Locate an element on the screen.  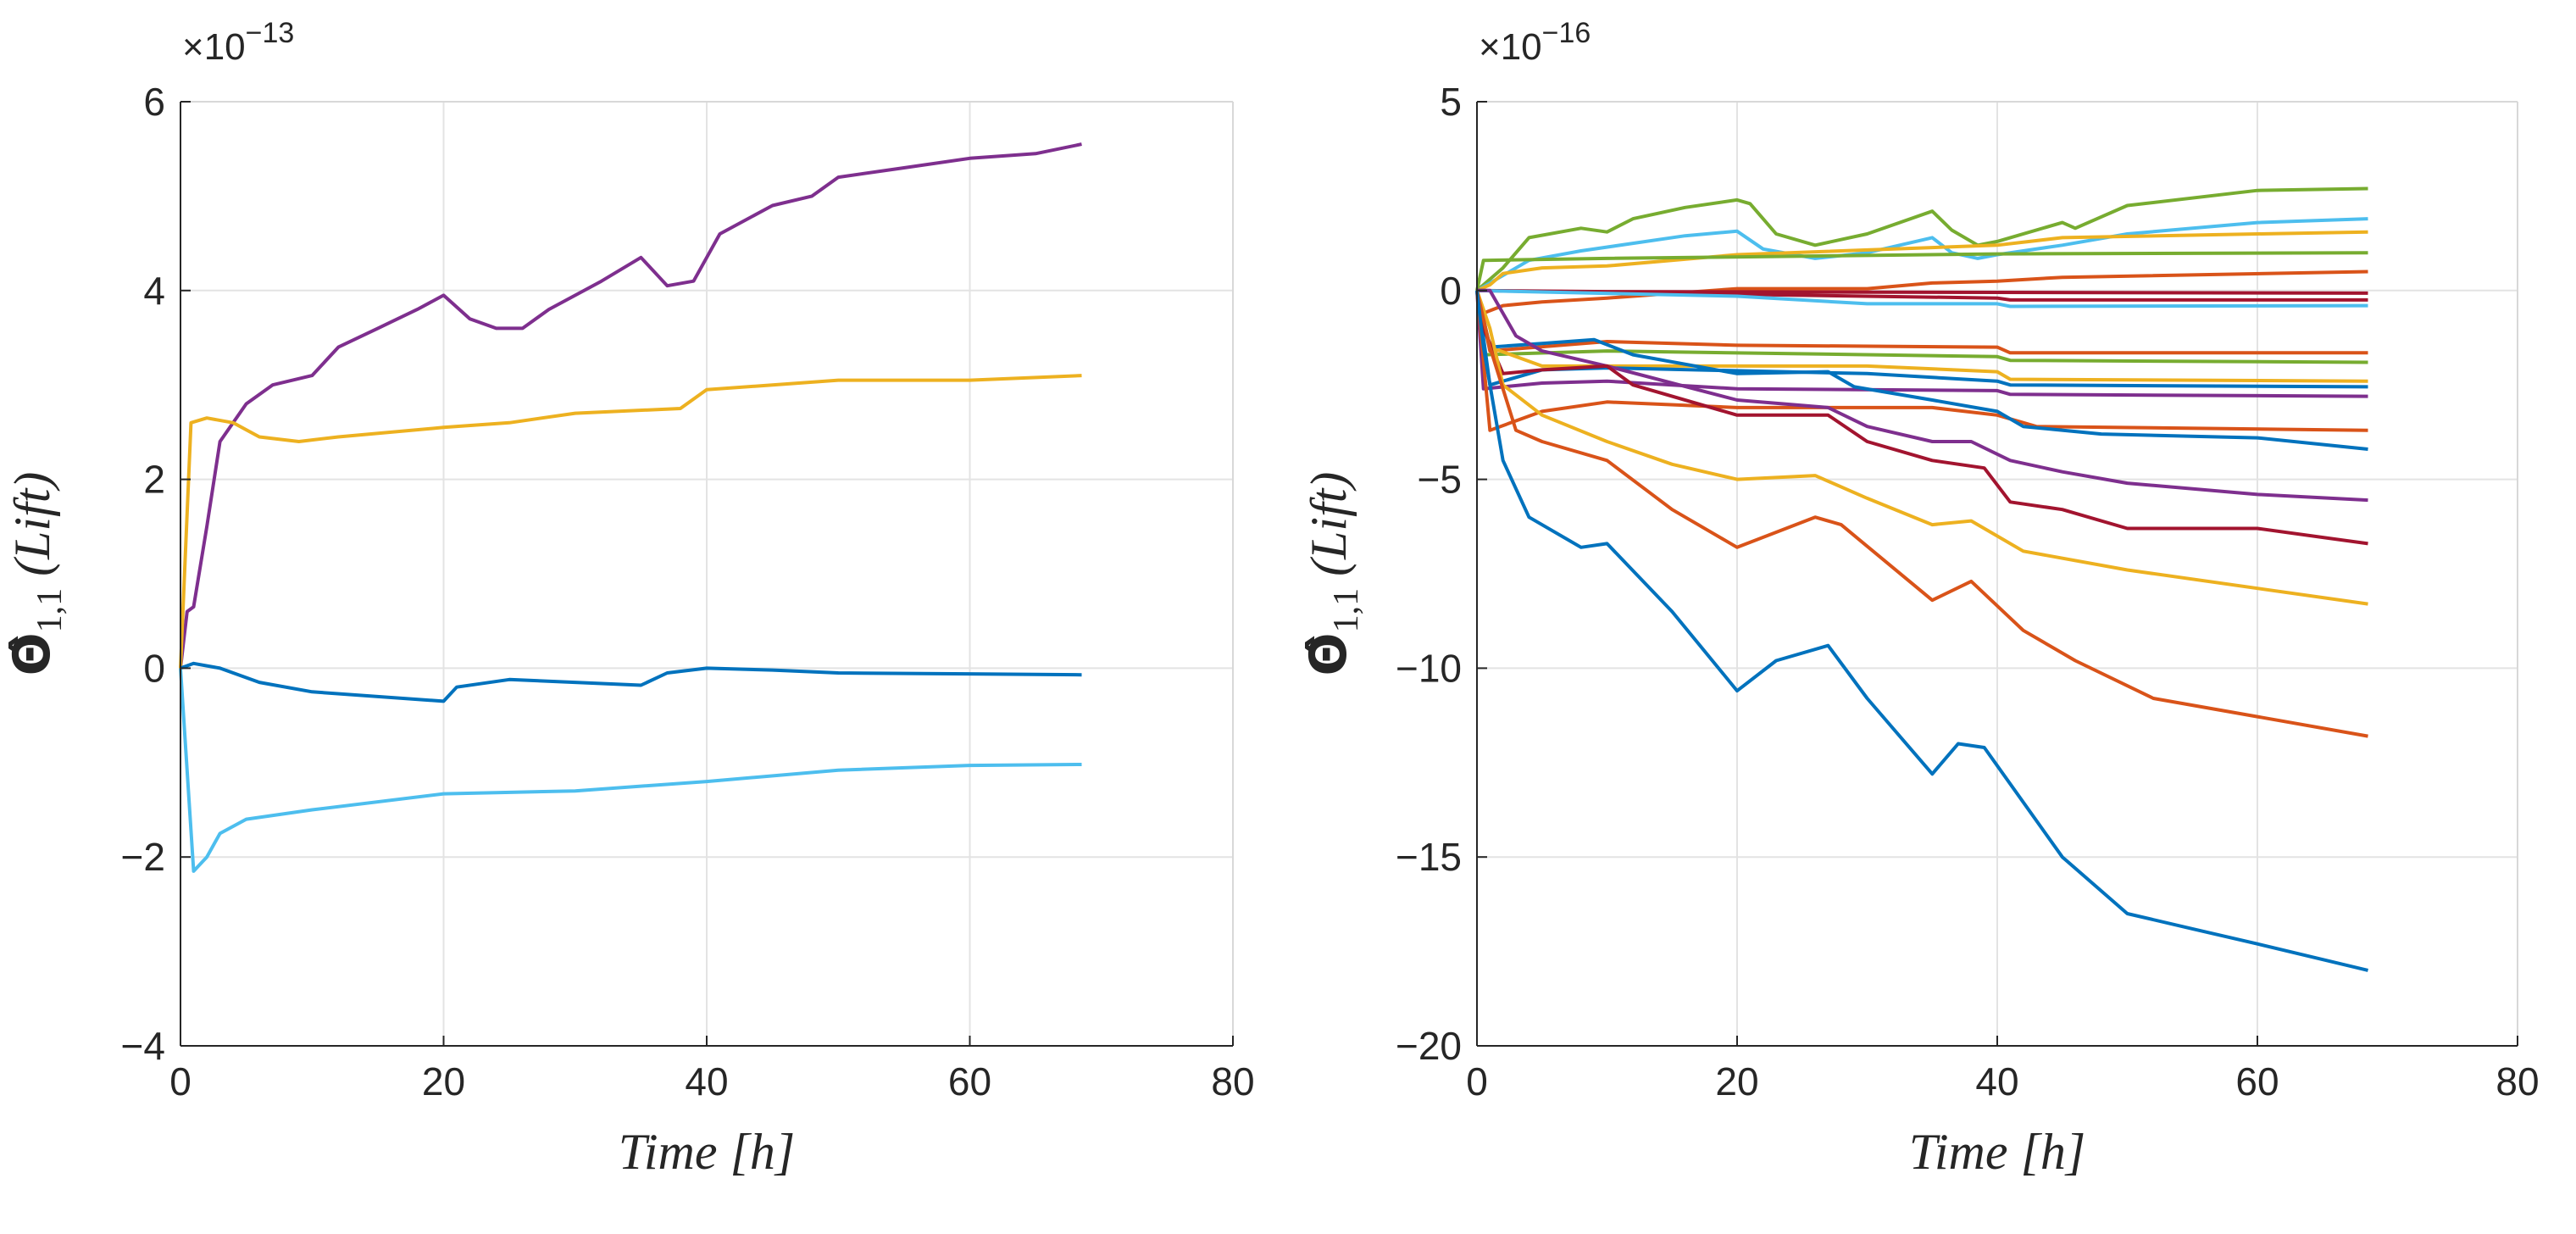
y-tick-label: −4 is located at coordinates (143, 1046).